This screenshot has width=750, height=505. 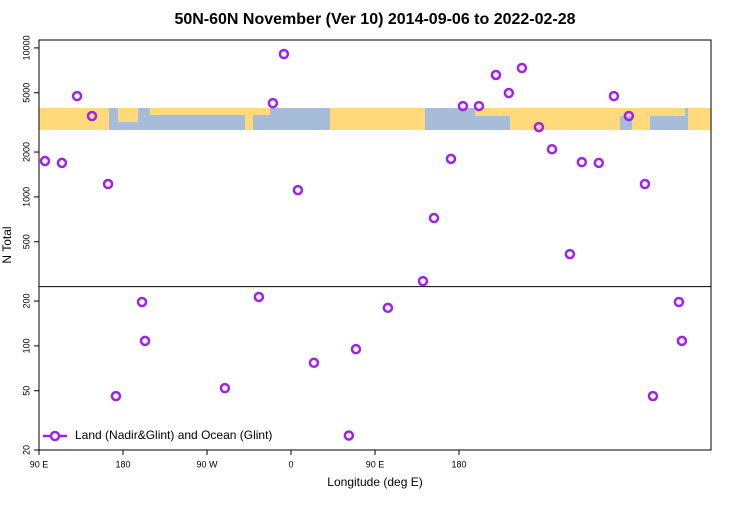 I want to click on y-tick-label: 2000, so click(x=26, y=152).